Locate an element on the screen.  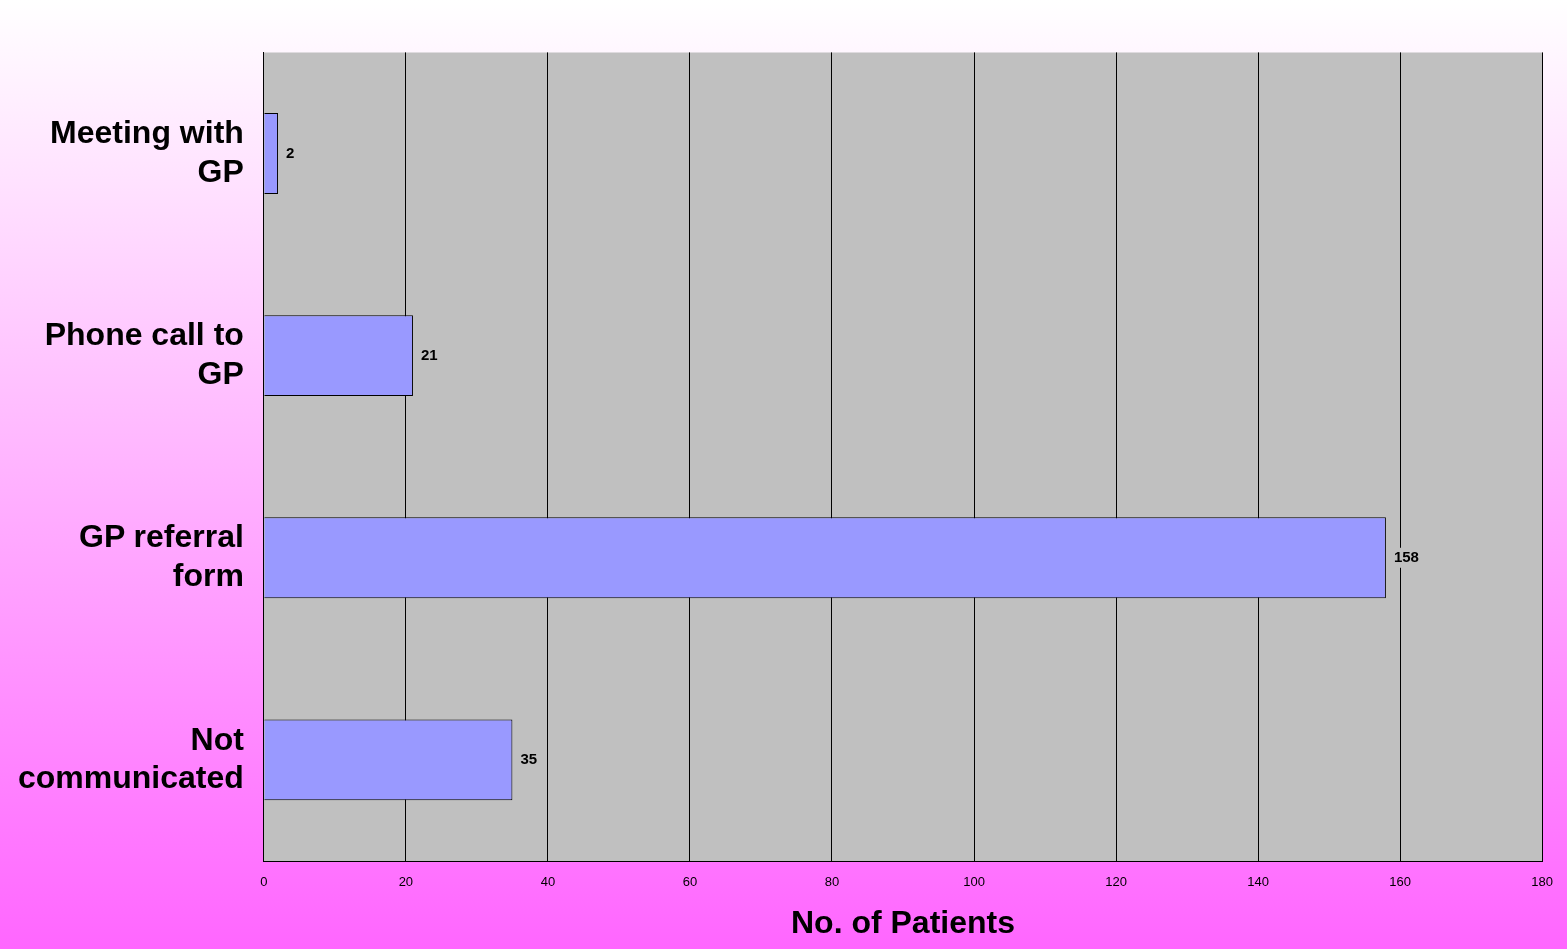
x-tick-label: 180 is located at coordinates (1542, 882).